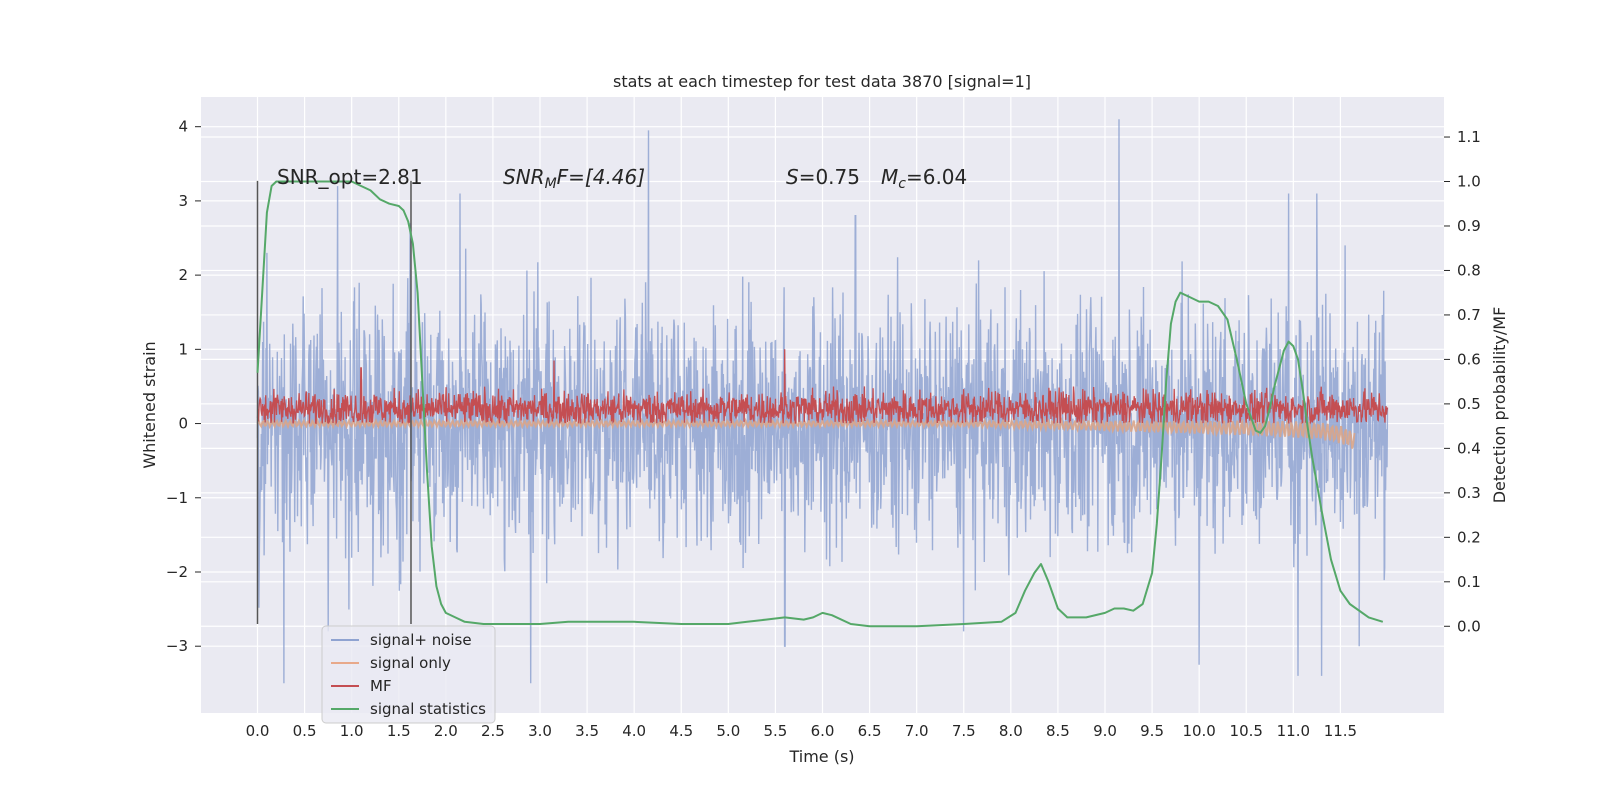 This screenshot has width=1600, height=800. Describe the element at coordinates (1469, 582) in the screenshot. I see `y2-tick-label: 0.1` at that location.